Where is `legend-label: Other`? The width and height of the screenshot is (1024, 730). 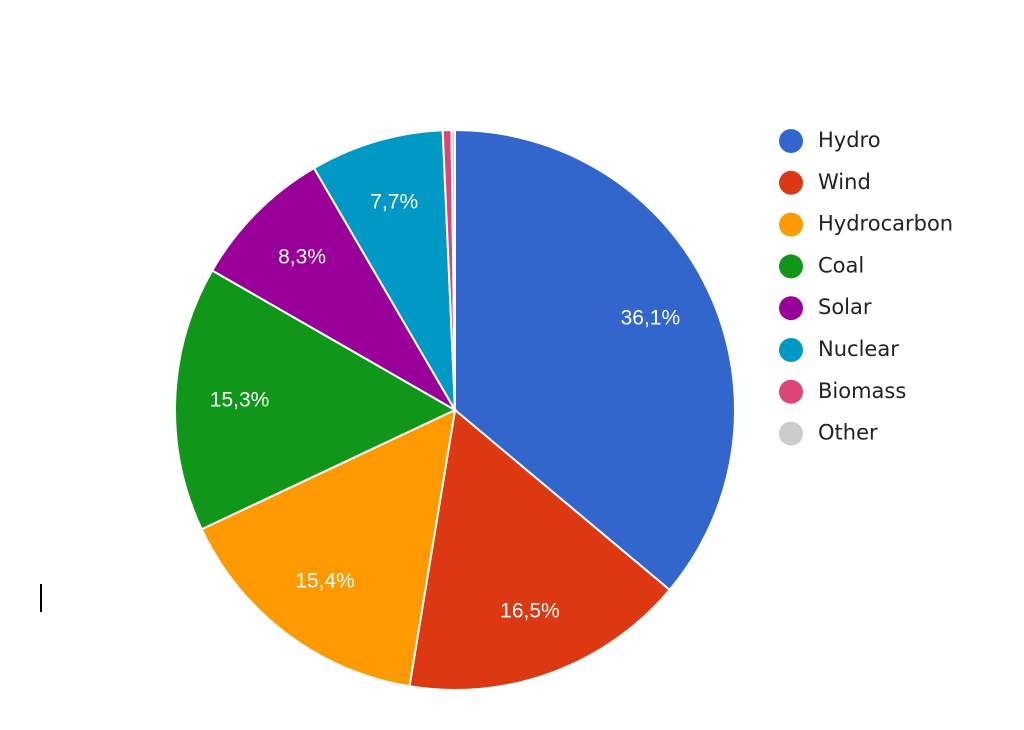
legend-label: Other is located at coordinates (848, 433).